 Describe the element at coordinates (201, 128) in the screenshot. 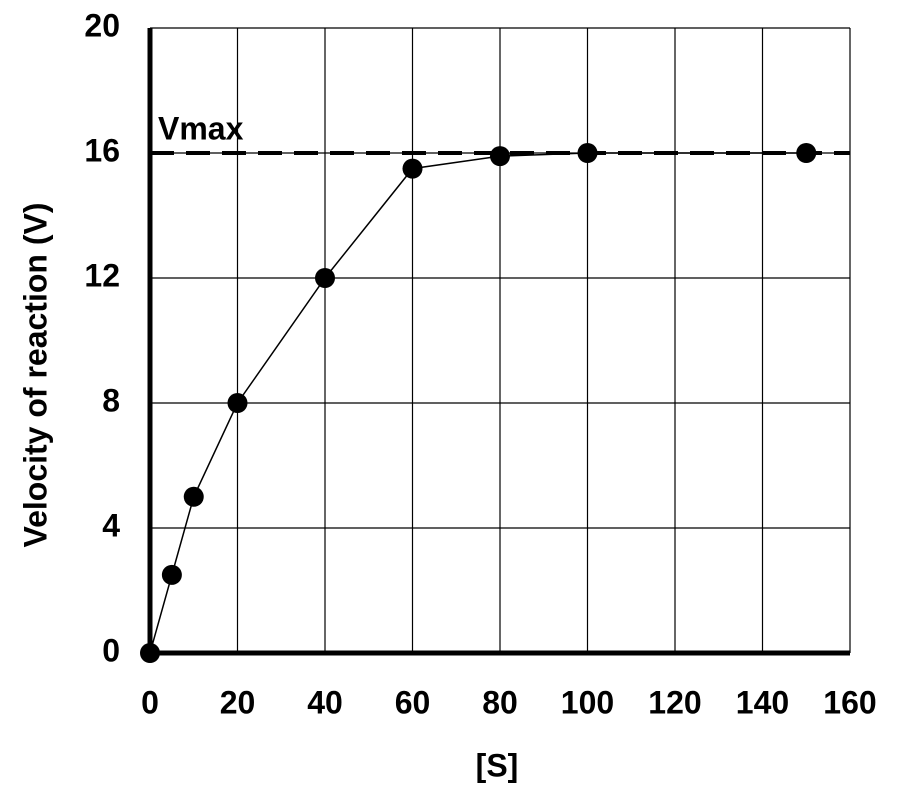

I see `vmax-label: Vmax` at that location.